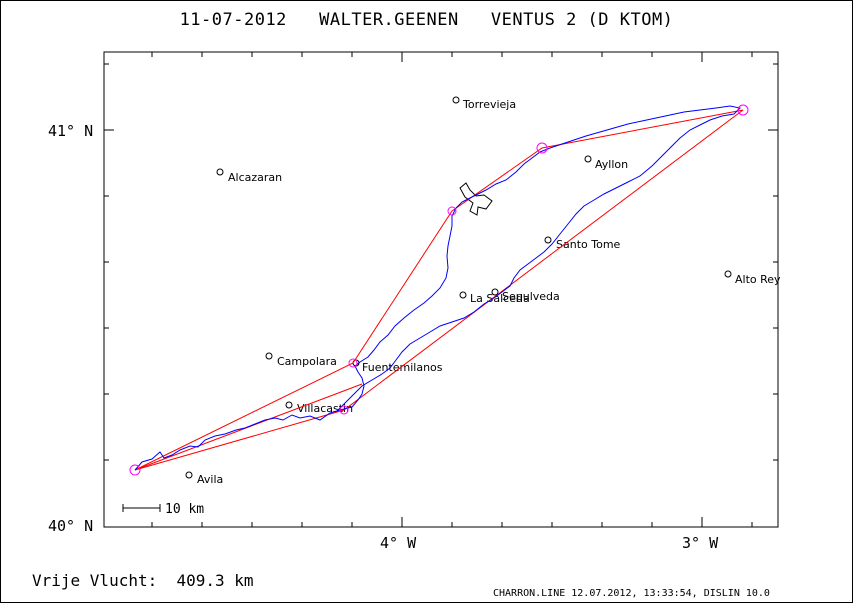 The width and height of the screenshot is (853, 603). I want to click on town-santo-tome: Santo Tome, so click(582, 243).